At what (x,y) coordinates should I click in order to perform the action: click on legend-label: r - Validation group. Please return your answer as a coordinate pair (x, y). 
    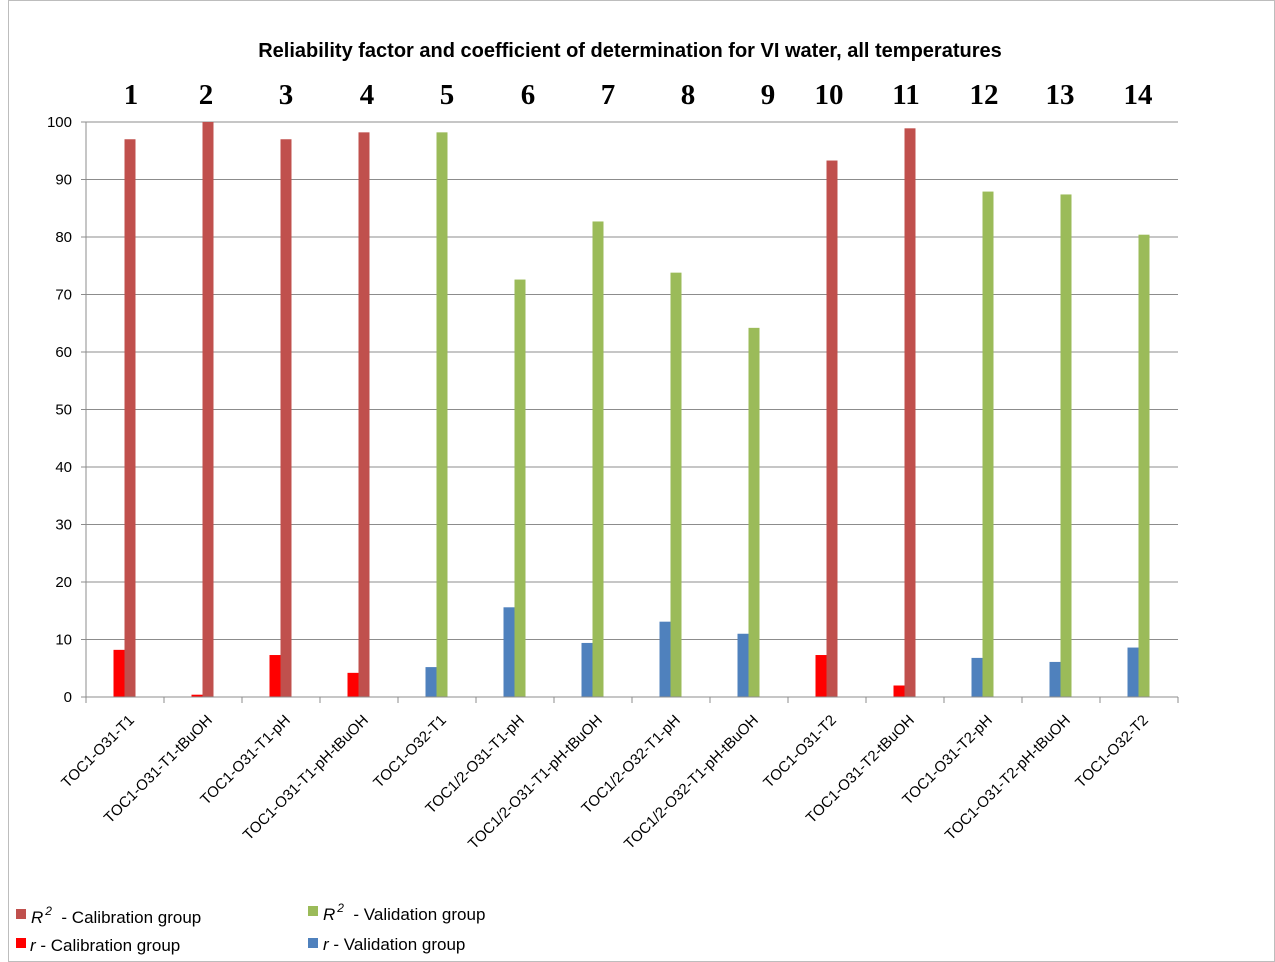
    Looking at the image, I should click on (394, 944).